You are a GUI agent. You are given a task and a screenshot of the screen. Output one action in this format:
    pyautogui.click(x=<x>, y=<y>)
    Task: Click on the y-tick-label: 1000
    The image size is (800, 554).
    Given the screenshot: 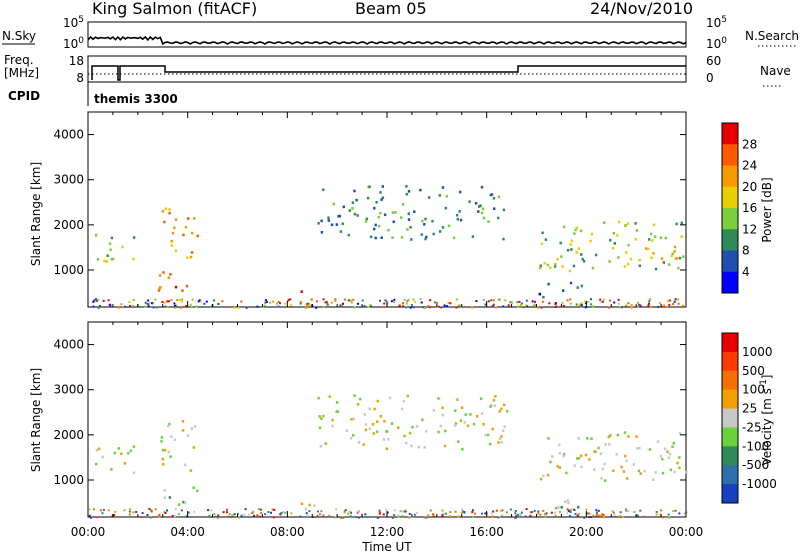 What is the action you would take?
    pyautogui.click(x=68, y=270)
    